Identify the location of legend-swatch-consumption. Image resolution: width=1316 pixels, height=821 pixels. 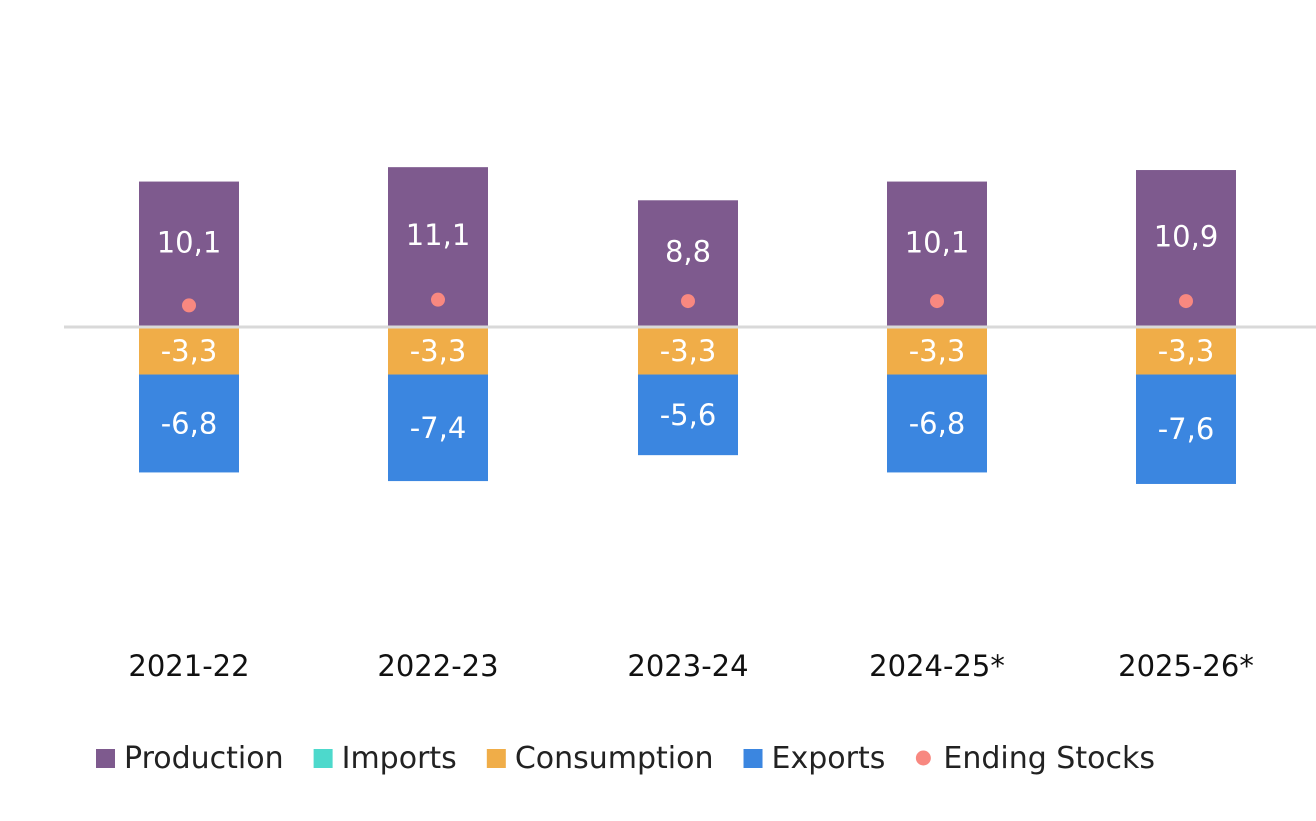
(496, 758).